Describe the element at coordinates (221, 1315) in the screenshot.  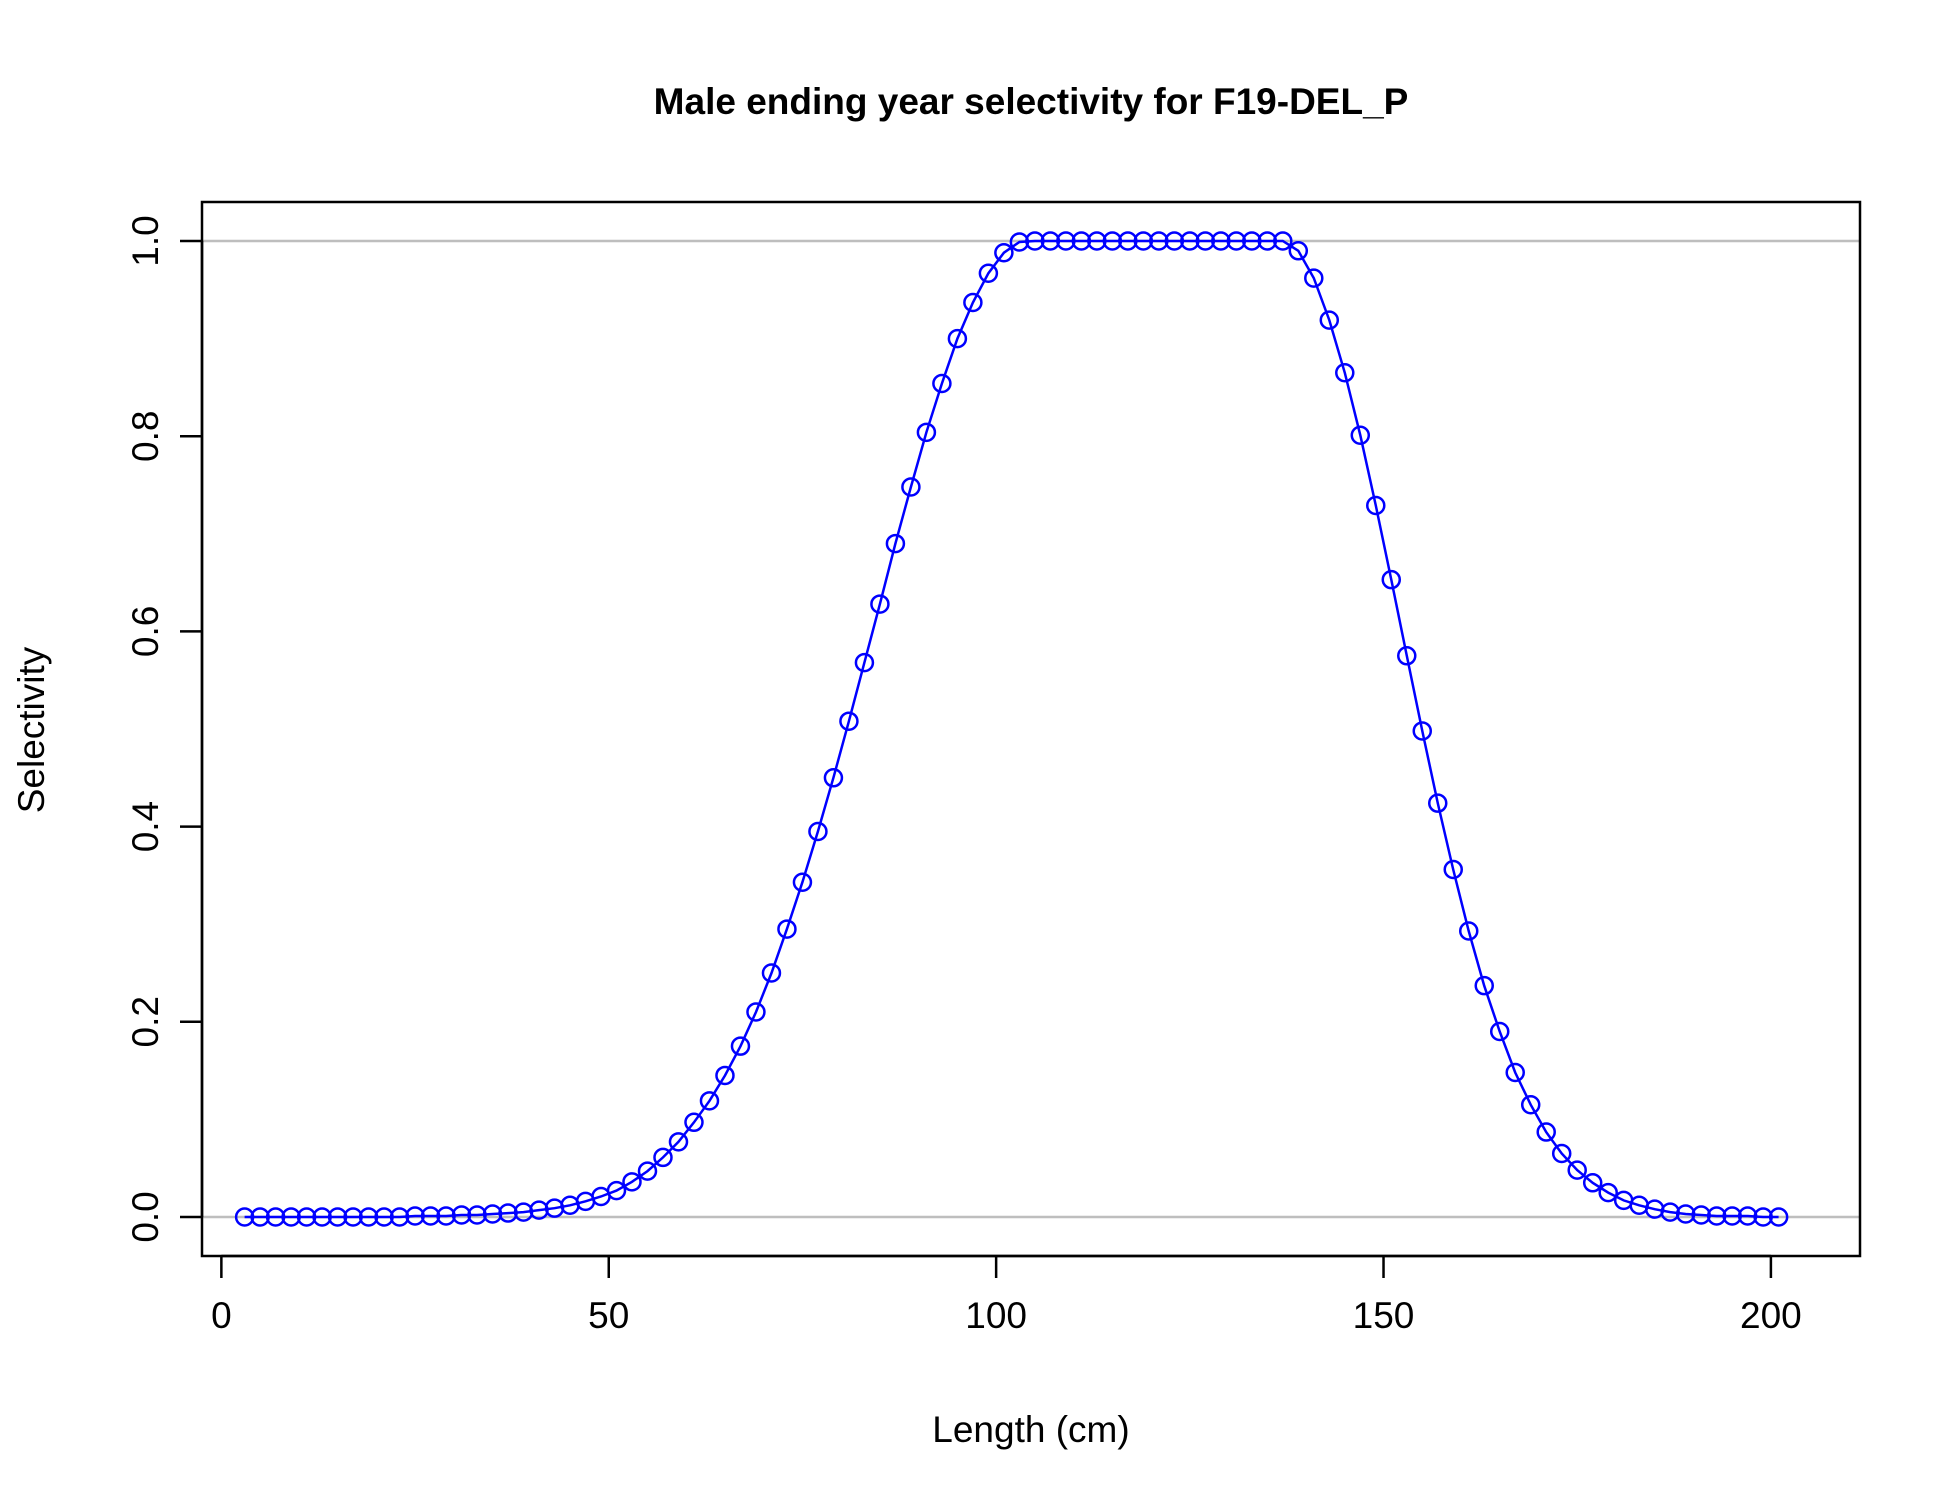
I see `x-tick-label: 0` at that location.